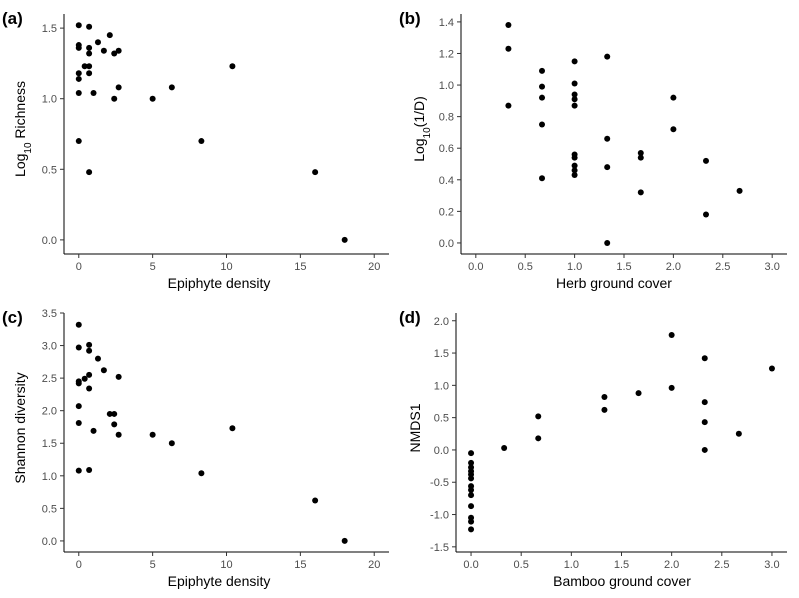 Image resolution: width=799 pixels, height=598 pixels. Describe the element at coordinates (49, 379) in the screenshot. I see `y-tick-label: 2.5` at that location.